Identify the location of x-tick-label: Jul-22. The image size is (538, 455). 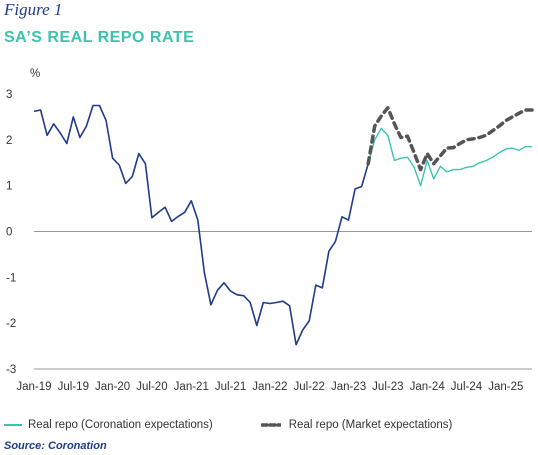
(309, 387).